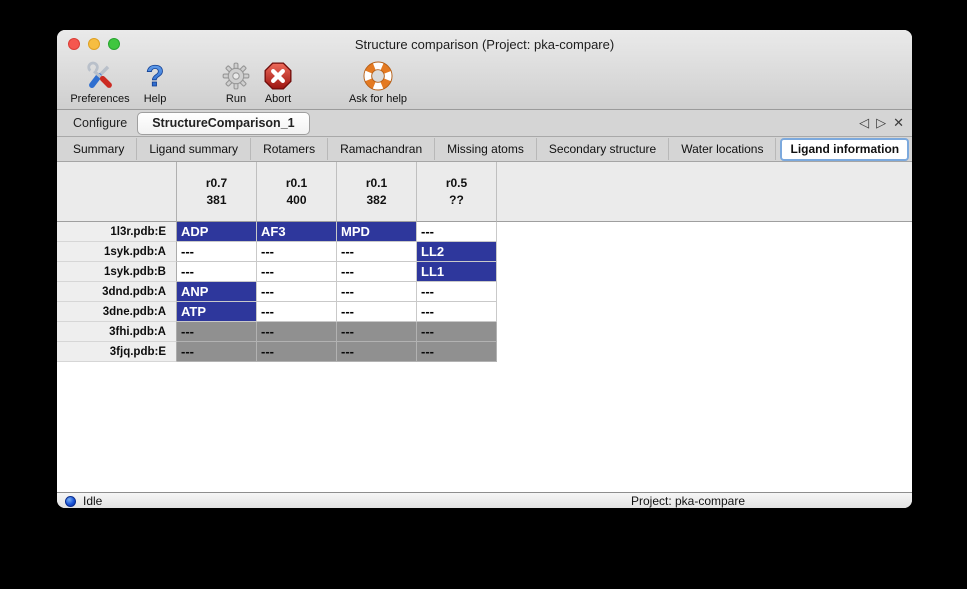 Image resolution: width=967 pixels, height=589 pixels. Describe the element at coordinates (688, 501) in the screenshot. I see `status-project: Project: pka-compare` at that location.